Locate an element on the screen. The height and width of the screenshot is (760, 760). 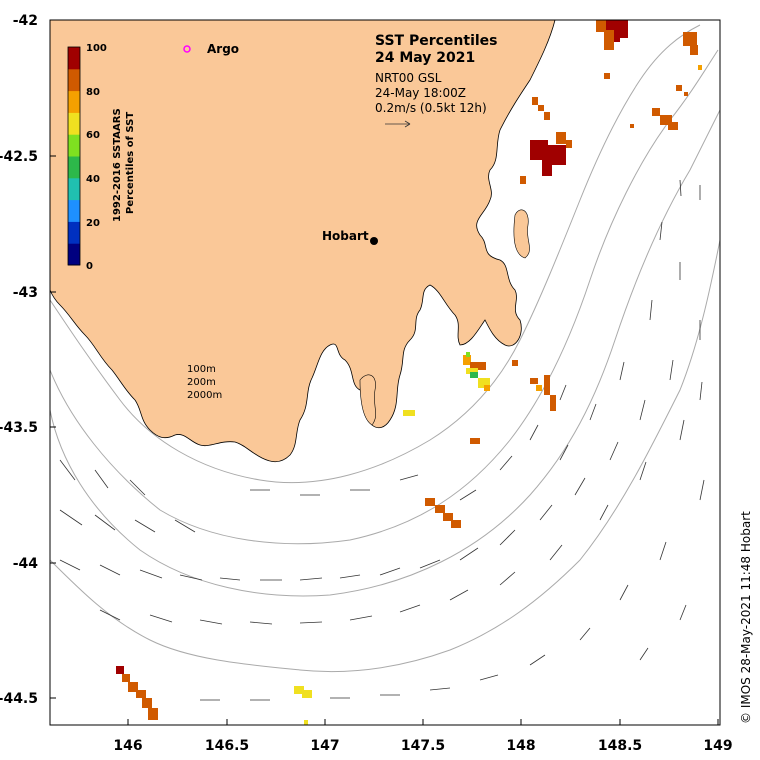
colorbar-tick-label: 100 is located at coordinates (96, 48).